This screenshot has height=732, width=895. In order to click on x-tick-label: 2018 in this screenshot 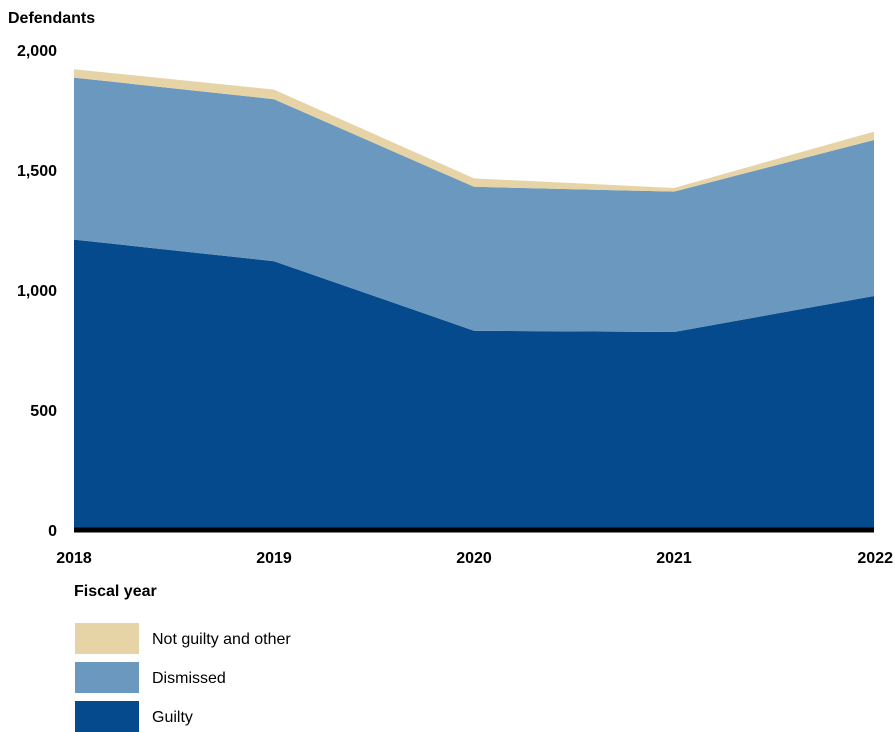, I will do `click(74, 558)`.